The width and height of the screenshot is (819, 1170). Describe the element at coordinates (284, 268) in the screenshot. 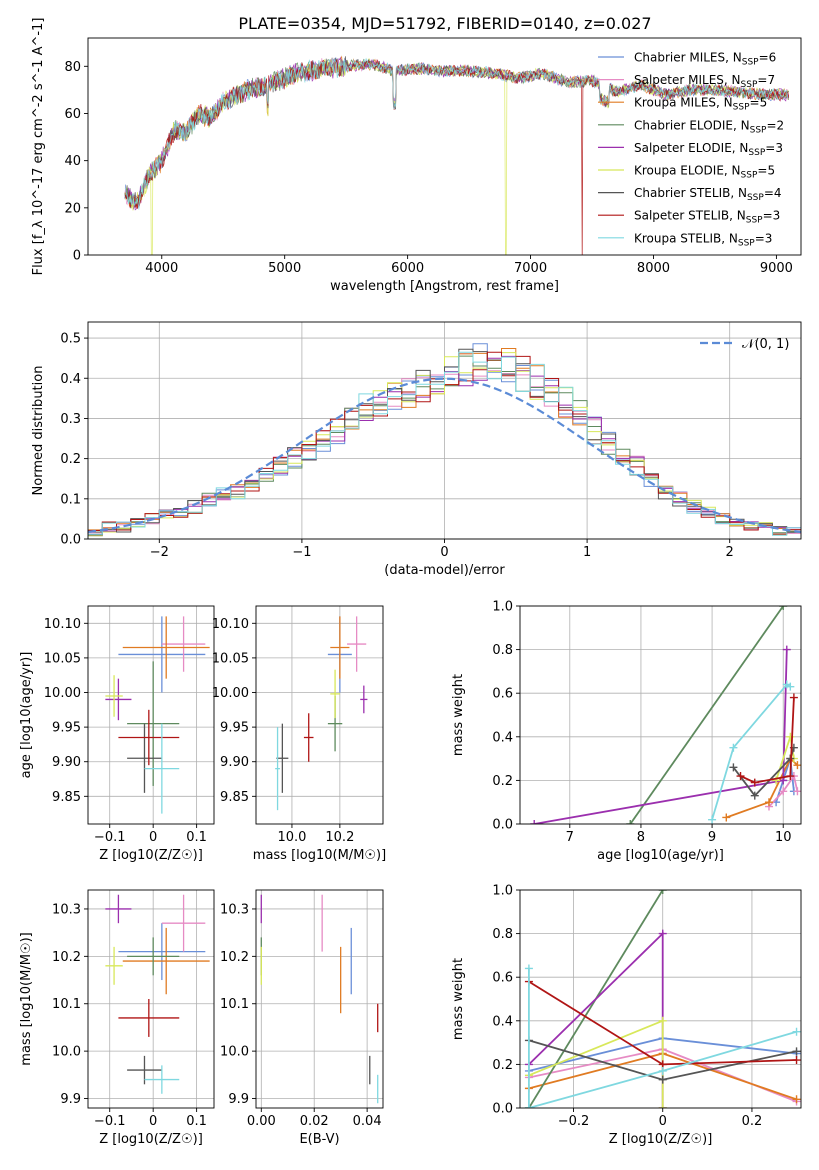

I see `x-tick-label: 5000` at that location.